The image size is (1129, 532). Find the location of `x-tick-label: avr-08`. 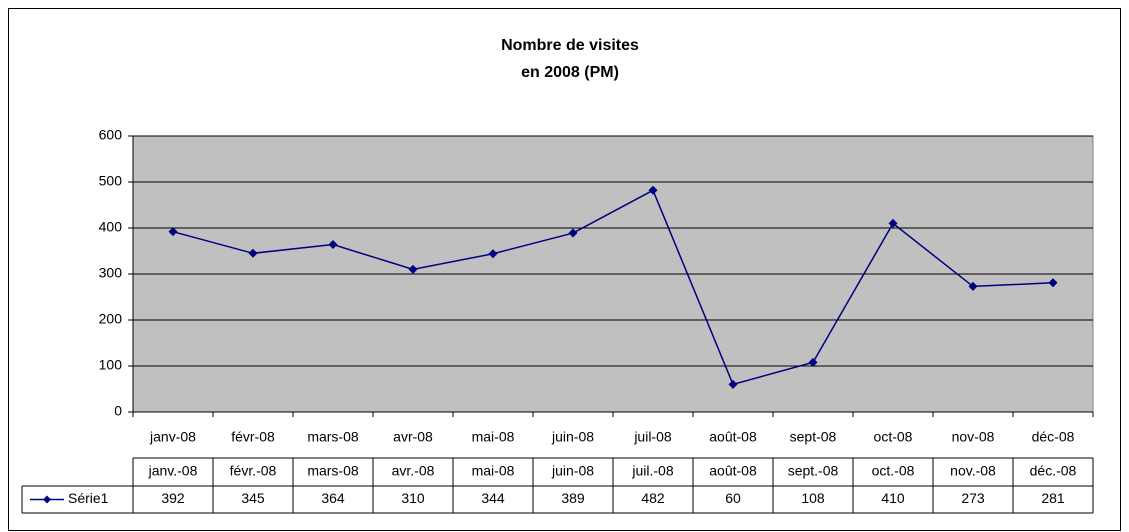

x-tick-label: avr-08 is located at coordinates (413, 437).